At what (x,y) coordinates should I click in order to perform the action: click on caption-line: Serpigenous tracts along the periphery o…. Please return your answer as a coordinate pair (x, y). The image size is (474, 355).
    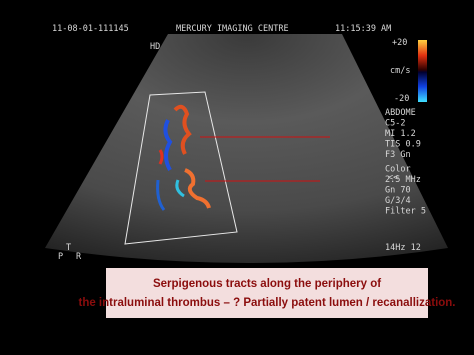
    Looking at the image, I should click on (267, 284).